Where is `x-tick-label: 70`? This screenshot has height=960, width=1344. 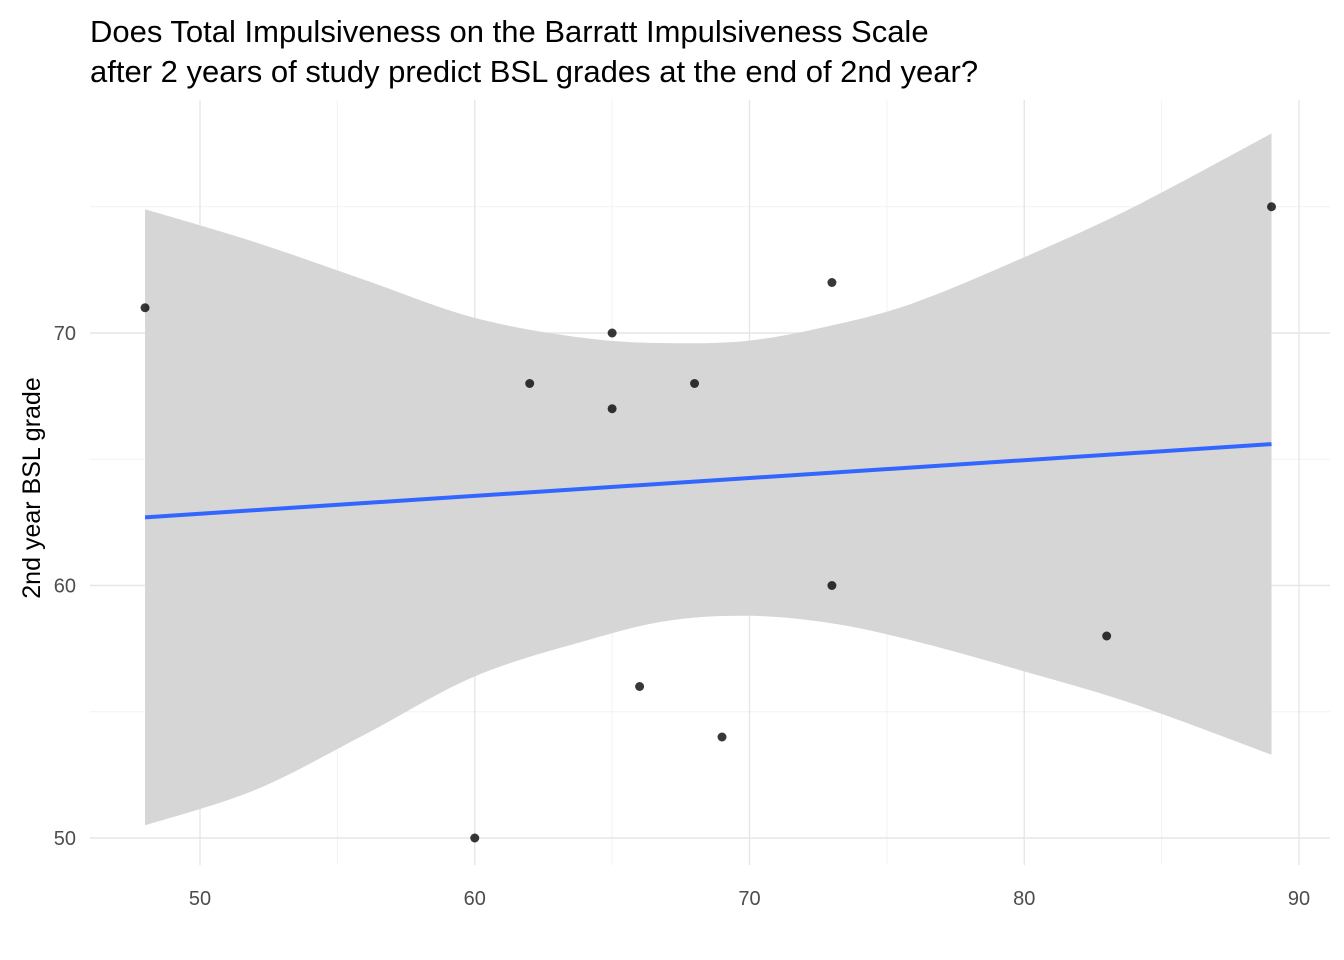 x-tick-label: 70 is located at coordinates (749, 899).